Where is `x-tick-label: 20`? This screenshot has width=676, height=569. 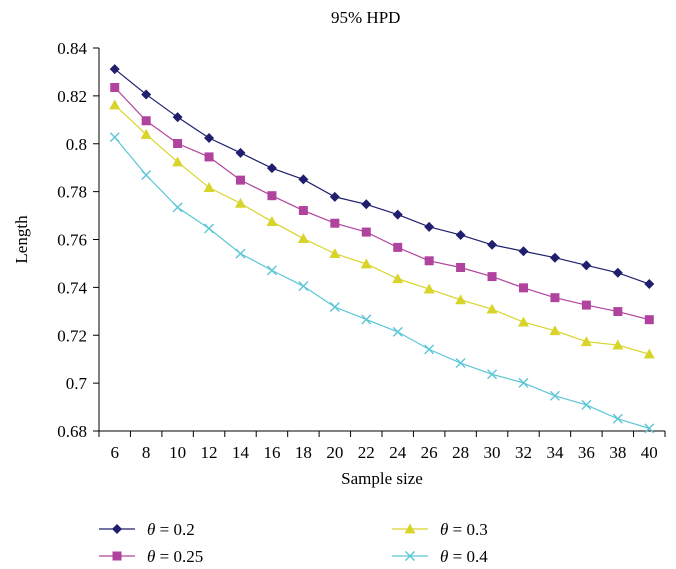 x-tick-label: 20 is located at coordinates (334, 452).